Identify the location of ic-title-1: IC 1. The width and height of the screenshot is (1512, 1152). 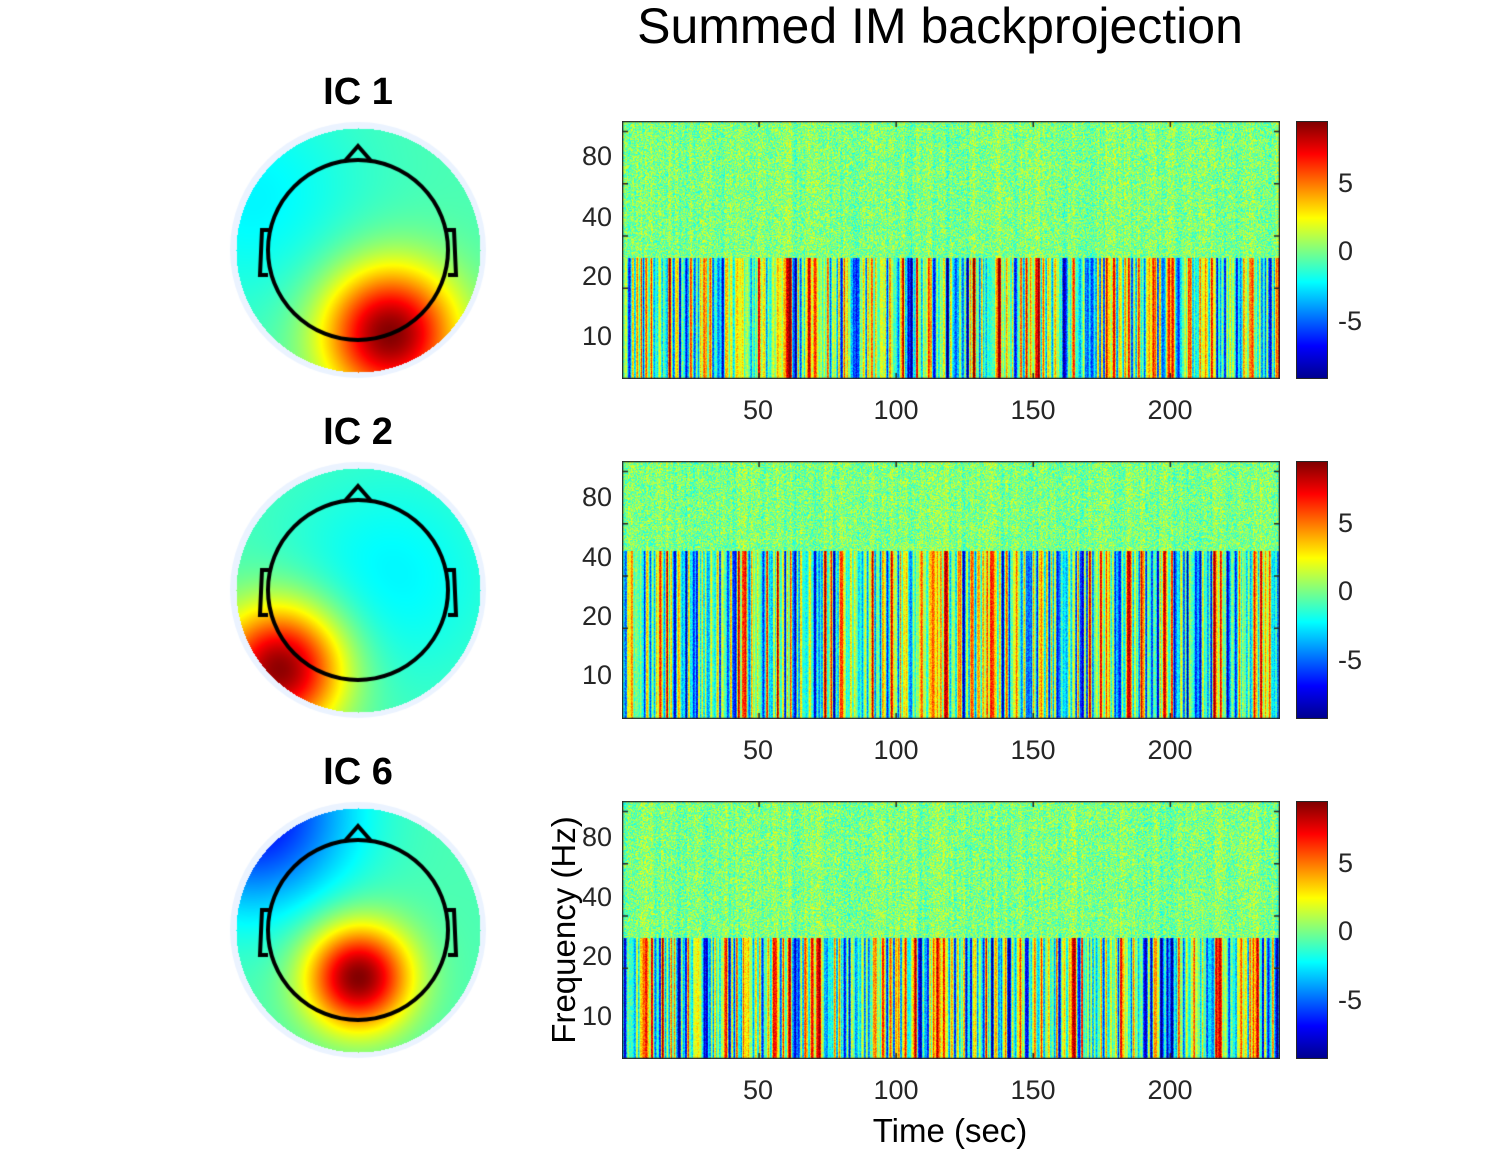
(358, 92).